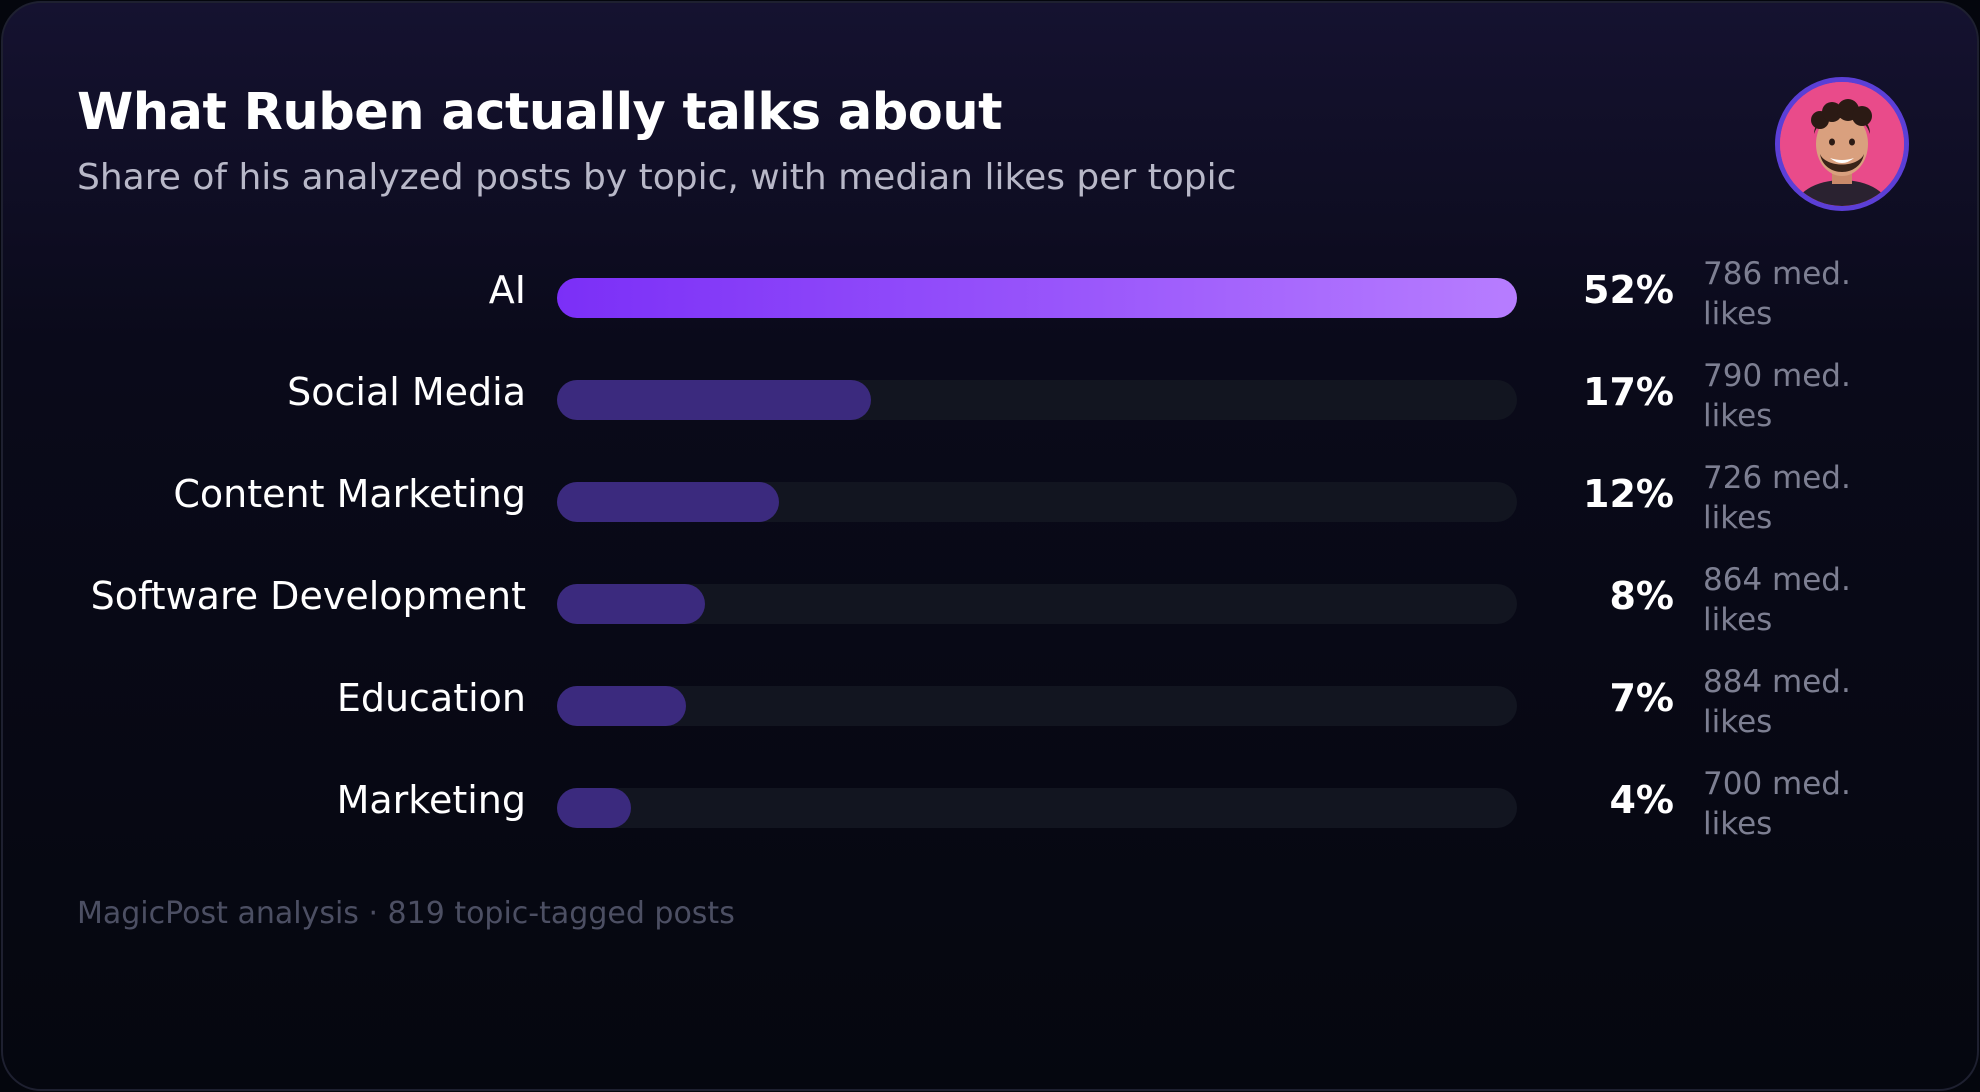 The width and height of the screenshot is (1980, 1092). What do you see at coordinates (406, 392) in the screenshot?
I see `category-label: Social Media` at bounding box center [406, 392].